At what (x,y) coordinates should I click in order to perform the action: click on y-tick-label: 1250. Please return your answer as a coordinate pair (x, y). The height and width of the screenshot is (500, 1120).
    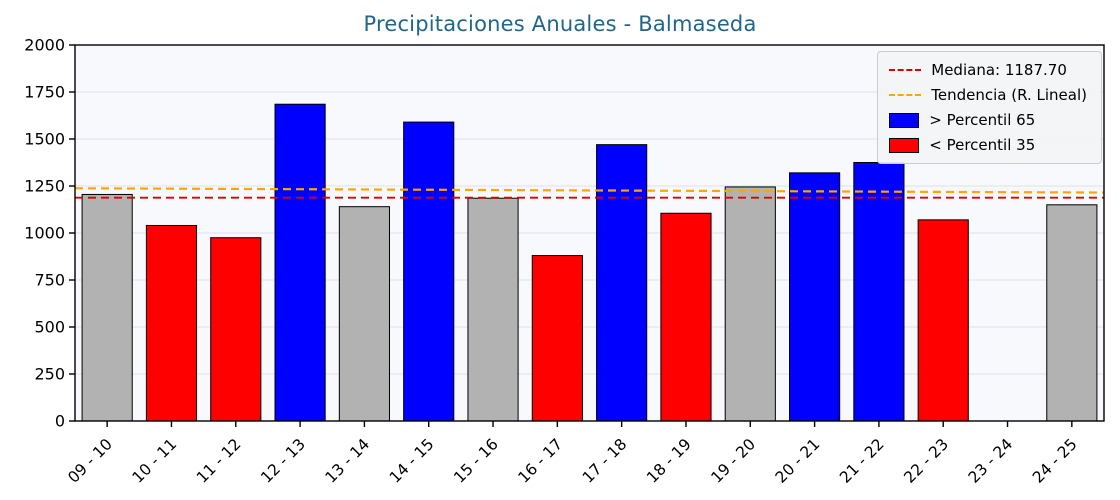
    Looking at the image, I should click on (44, 186).